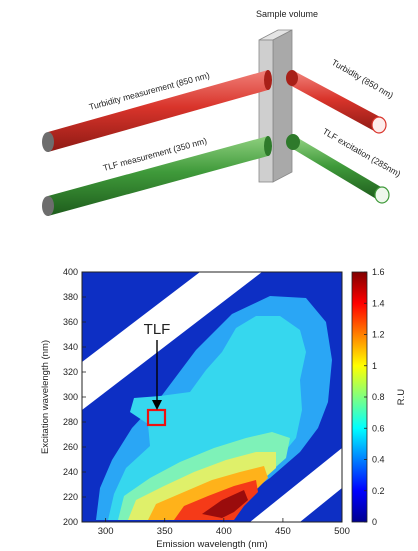  What do you see at coordinates (378, 303) in the screenshot?
I see `colorbar-tick-label: 1.4` at bounding box center [378, 303].